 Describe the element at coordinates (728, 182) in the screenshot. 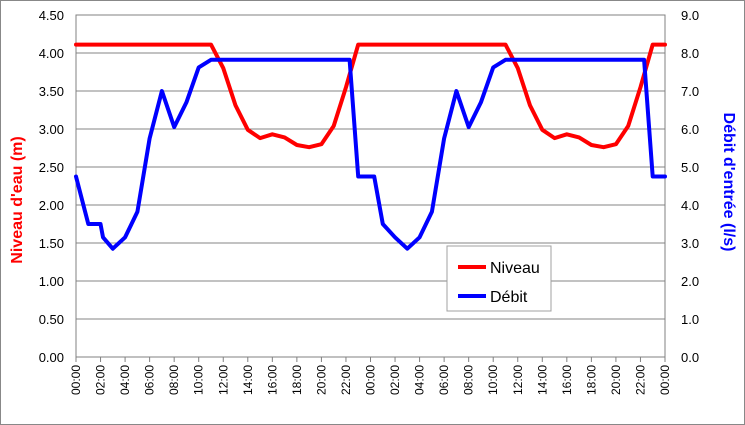

I see `right-axis-title: Débit d'entrée (l/s)` at that location.